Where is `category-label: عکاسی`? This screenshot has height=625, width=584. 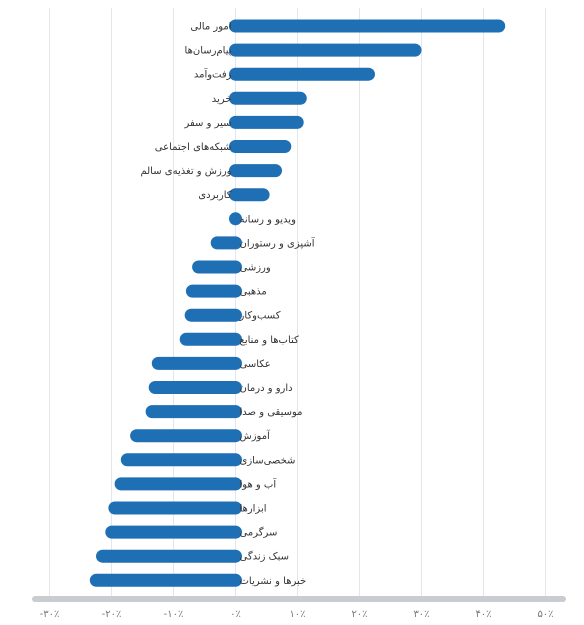
category-label: عکاسی is located at coordinates (255, 364).